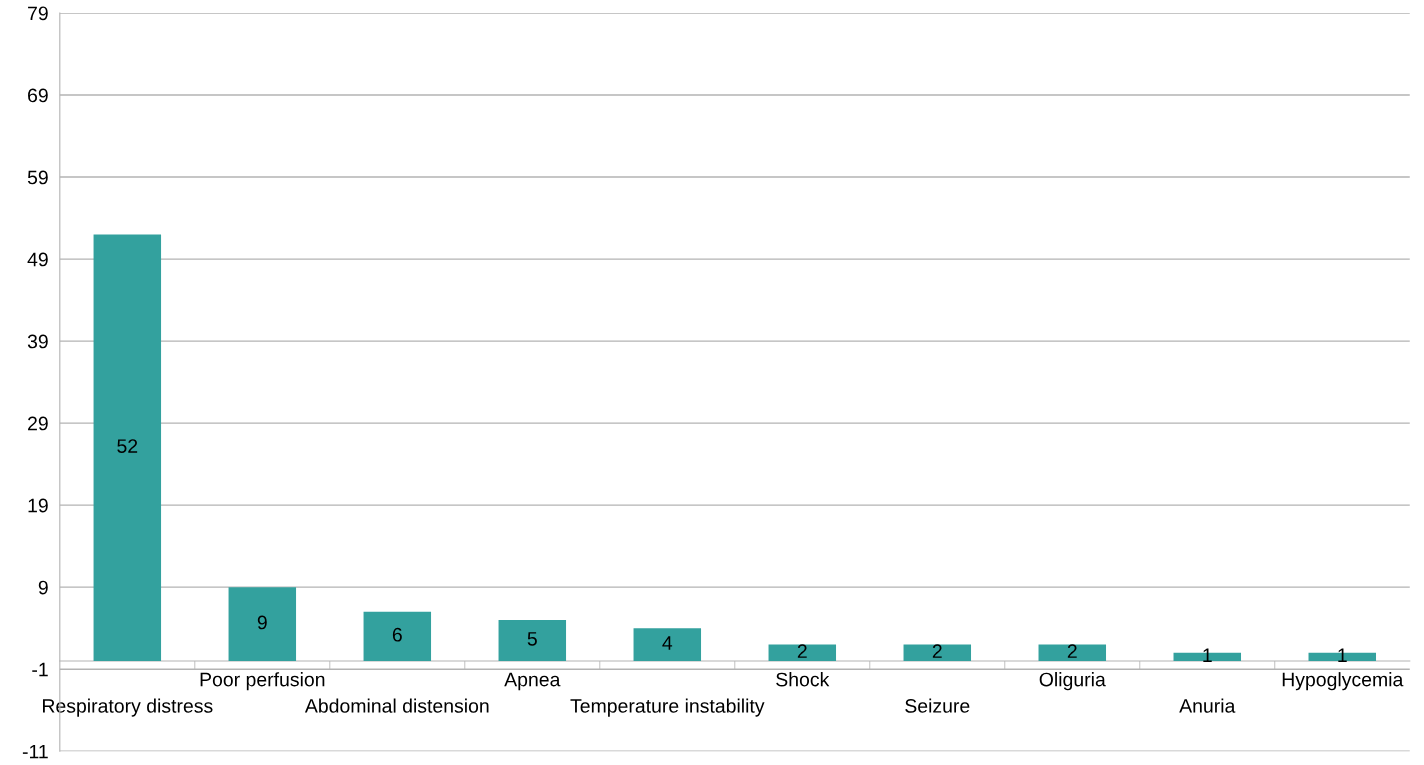 This screenshot has width=1424, height=765. Describe the element at coordinates (396, 705) in the screenshot. I see `x-tick-label: Abdominal distension` at that location.